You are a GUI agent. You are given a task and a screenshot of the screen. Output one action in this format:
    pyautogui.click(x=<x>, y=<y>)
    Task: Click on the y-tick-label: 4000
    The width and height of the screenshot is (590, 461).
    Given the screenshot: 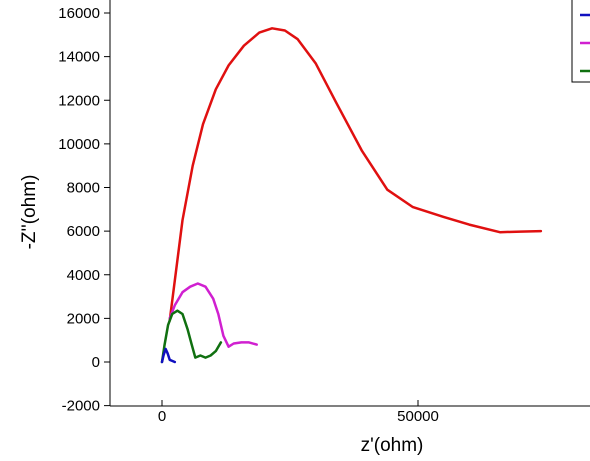 What is the action you would take?
    pyautogui.click(x=83, y=275)
    